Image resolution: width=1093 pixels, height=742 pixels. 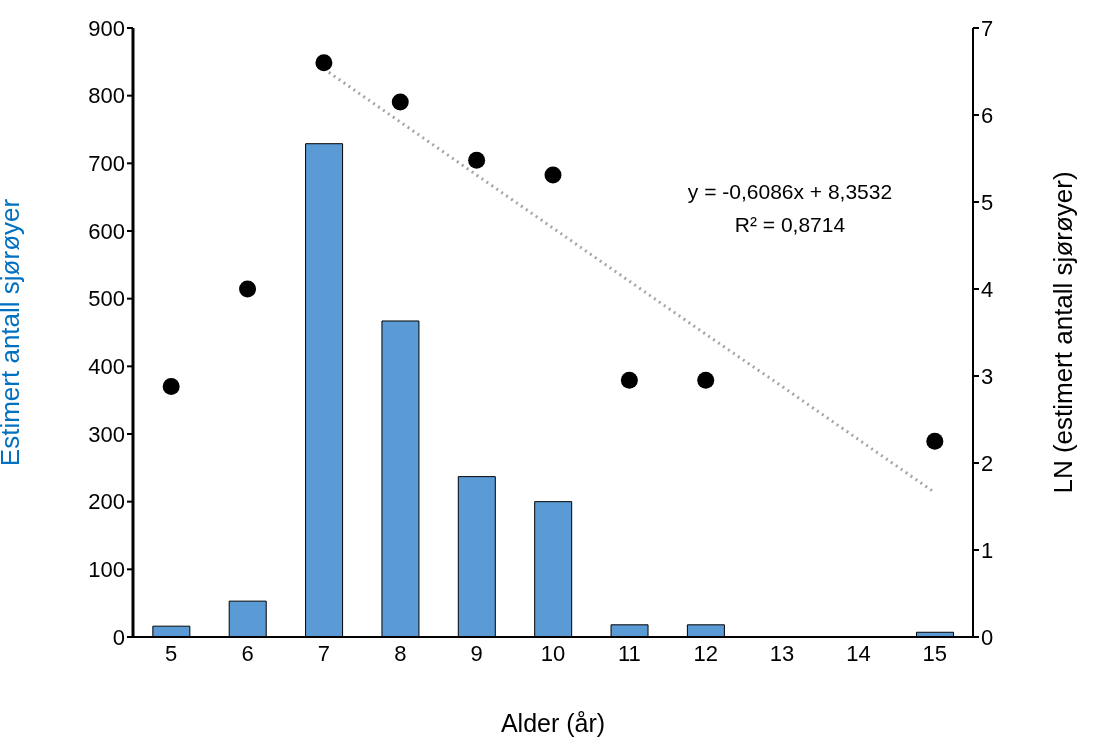 I want to click on x-tick-label: 11, so click(x=629, y=653).